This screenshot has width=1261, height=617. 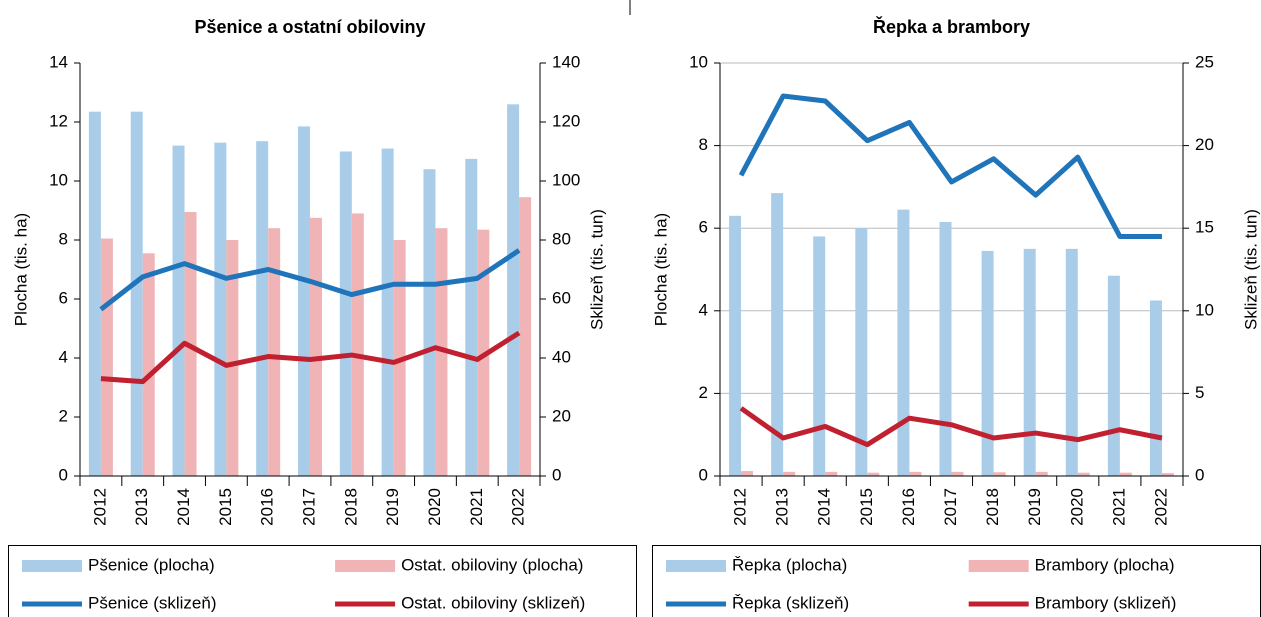 I want to click on legend-box, so click(x=322, y=581).